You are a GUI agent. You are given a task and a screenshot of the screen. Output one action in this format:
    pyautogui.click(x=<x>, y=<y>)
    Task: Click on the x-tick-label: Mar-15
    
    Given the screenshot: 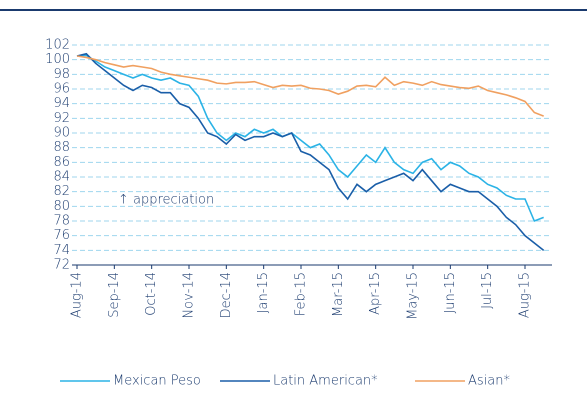 What is the action you would take?
    pyautogui.click(x=338, y=294)
    